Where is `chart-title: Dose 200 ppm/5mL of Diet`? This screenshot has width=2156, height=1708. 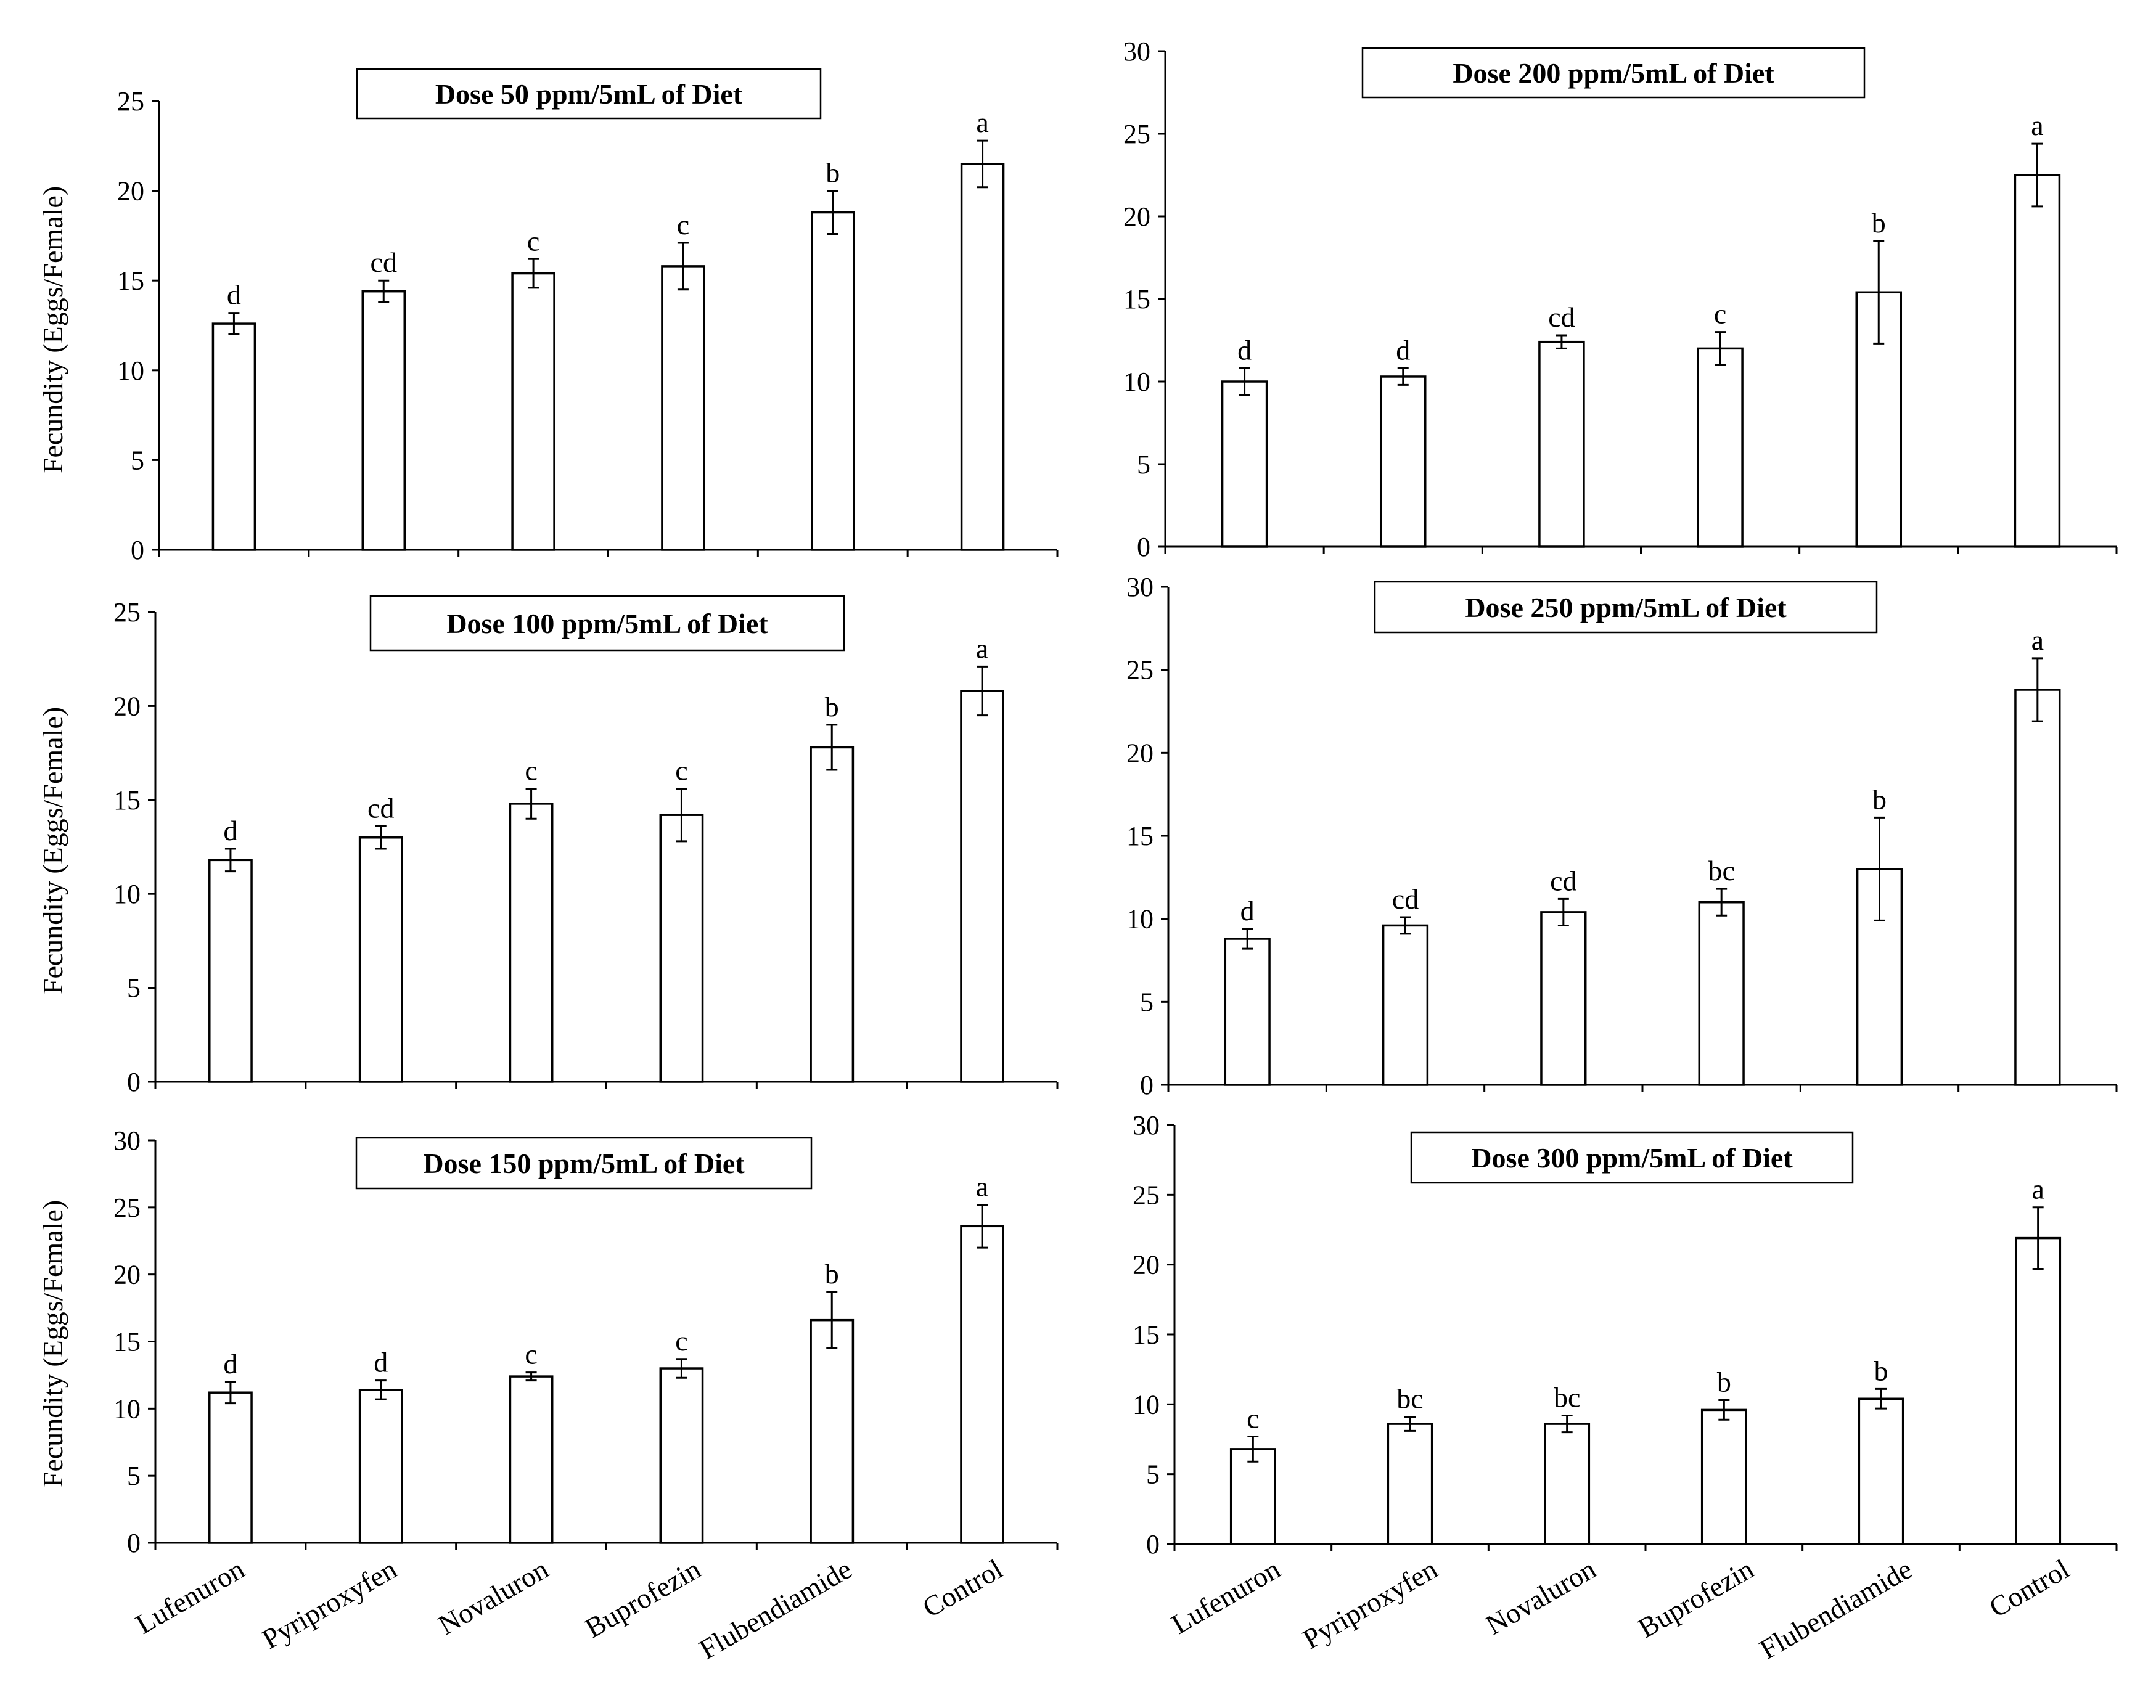 chart-title: Dose 200 ppm/5mL of Diet is located at coordinates (1614, 73).